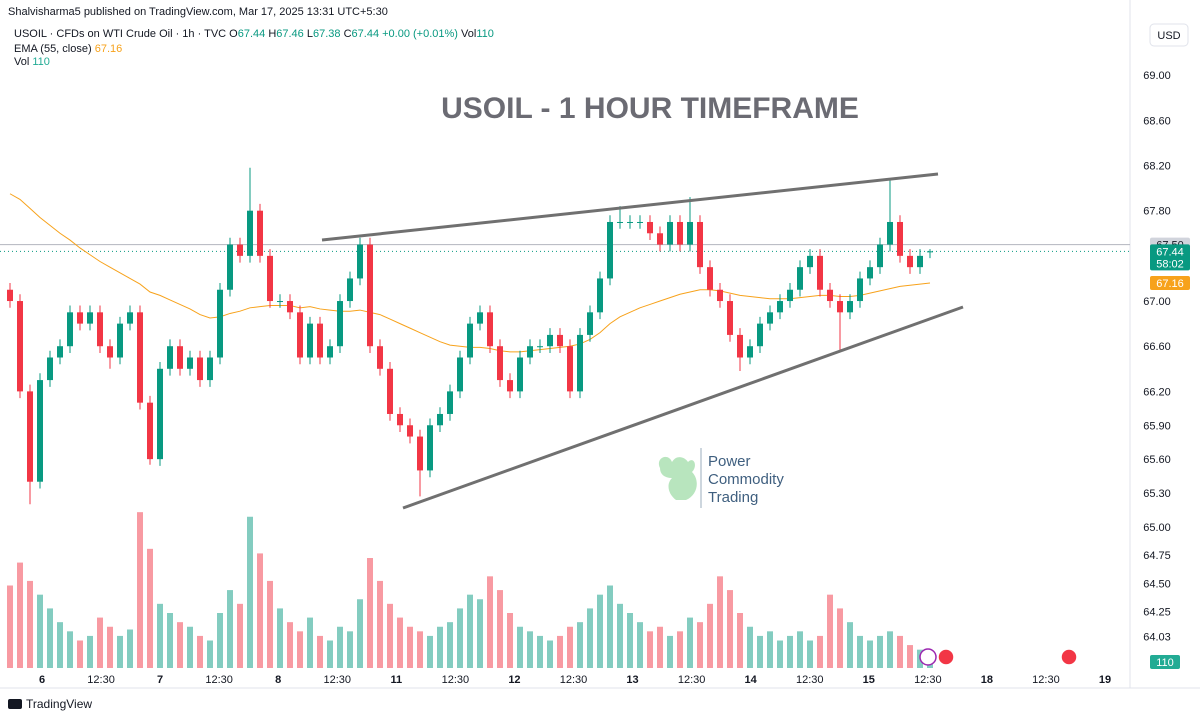 The height and width of the screenshot is (718, 1200). I want to click on watermark-text: Commodity, so click(746, 479).